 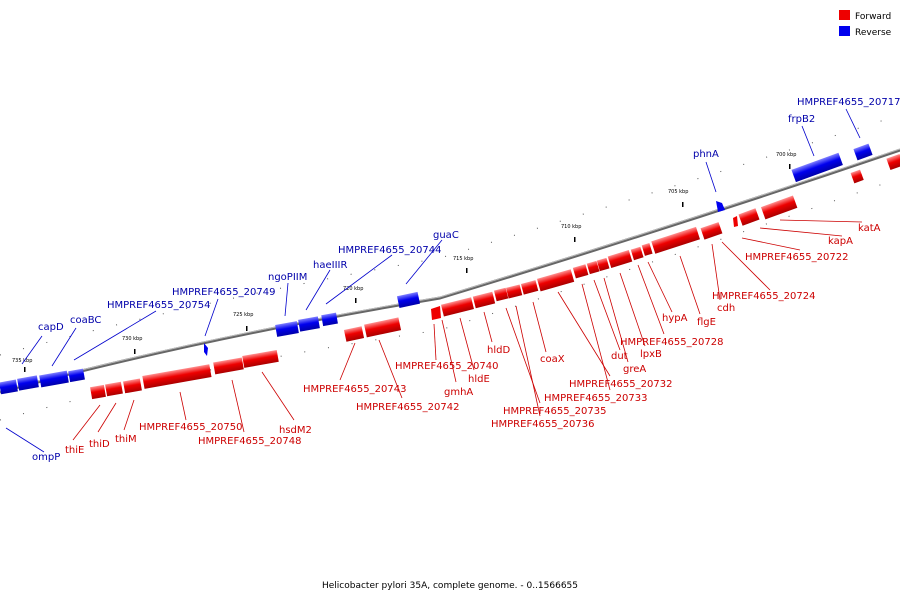 I want to click on legend-forward-label: Forward, so click(x=873, y=17).